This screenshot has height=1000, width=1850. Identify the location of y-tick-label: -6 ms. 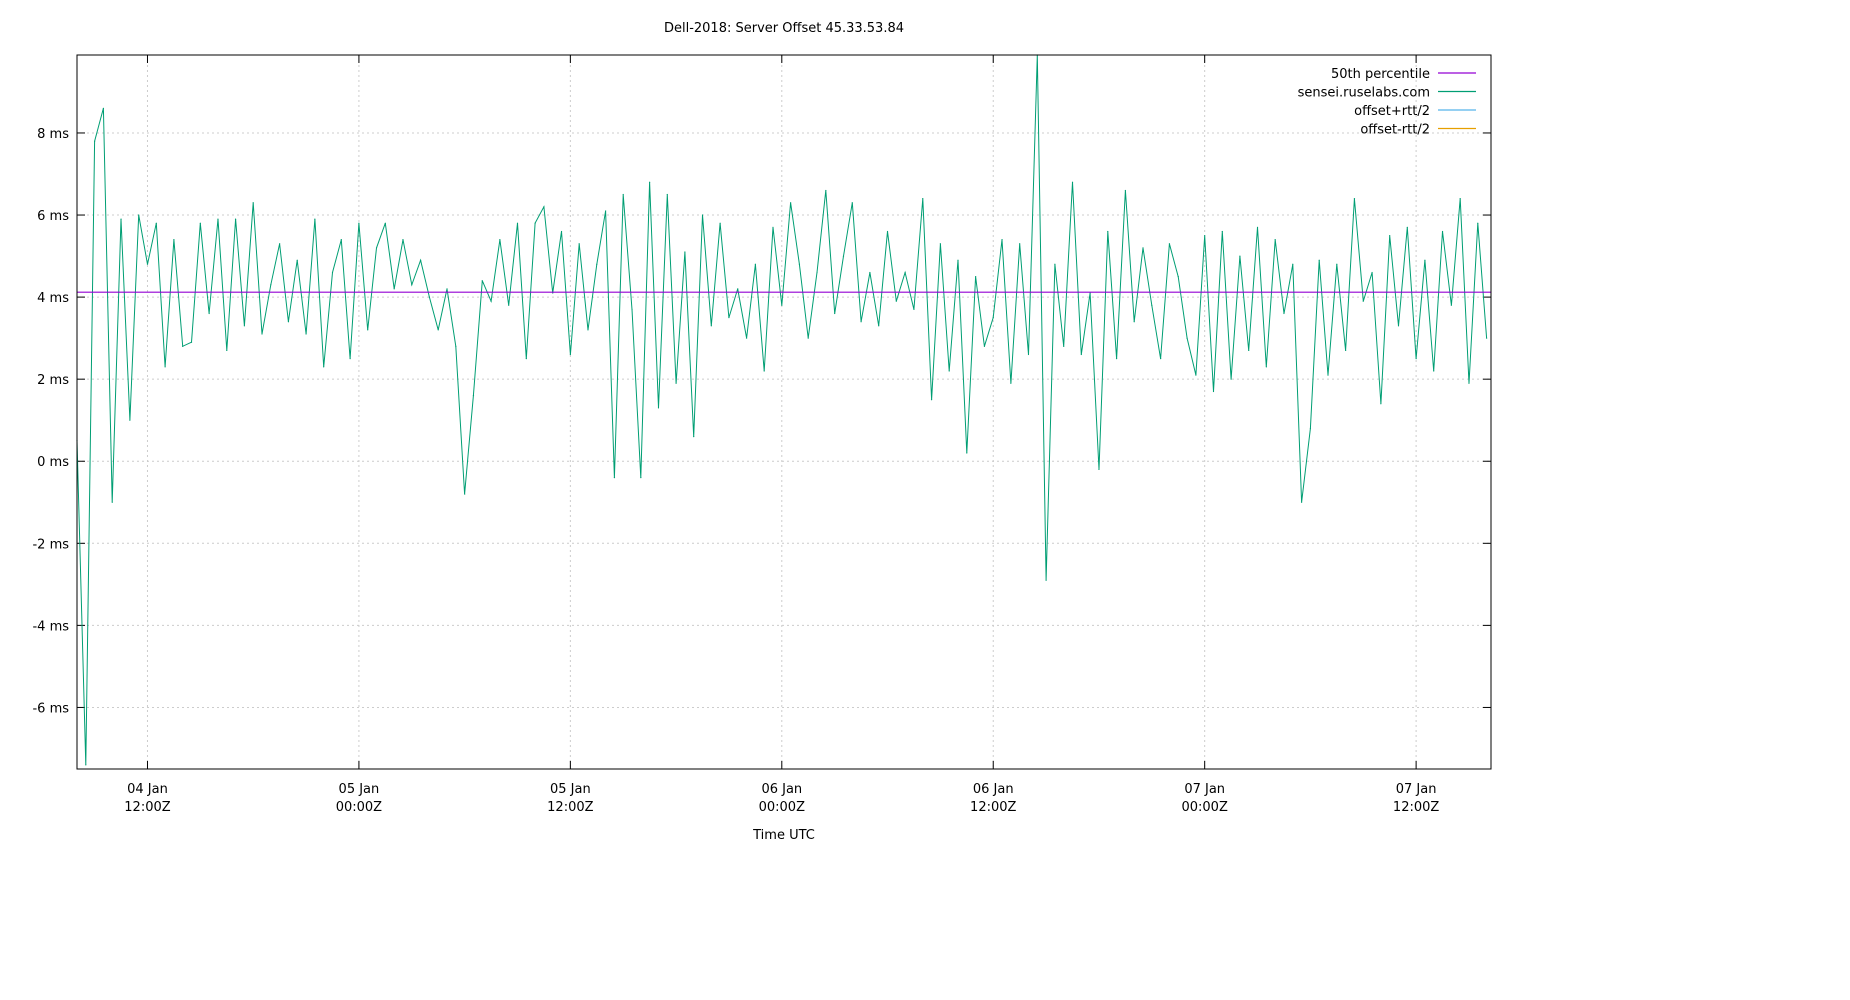
(50, 708).